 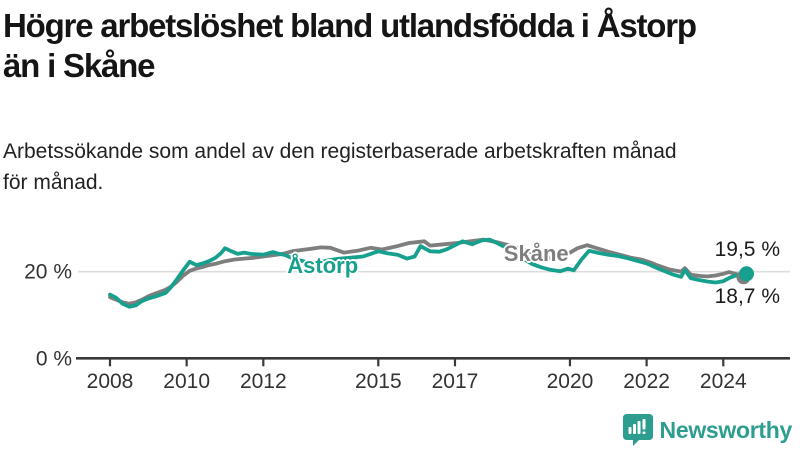 I want to click on newsworthy-logo-link: Newsworthy, so click(x=707, y=430).